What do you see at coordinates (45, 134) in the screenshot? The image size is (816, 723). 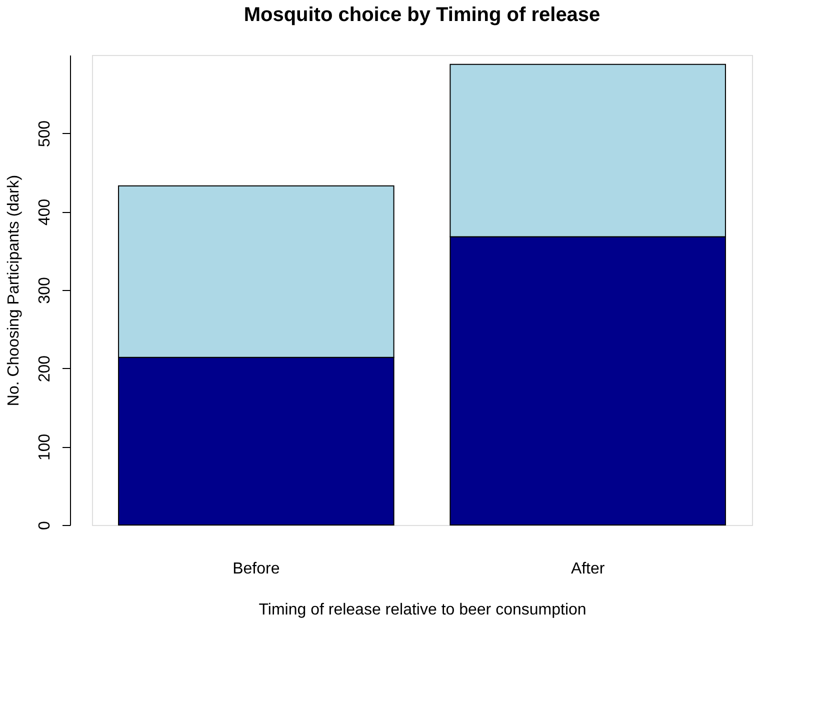 I see `y-tick-label: 500` at bounding box center [45, 134].